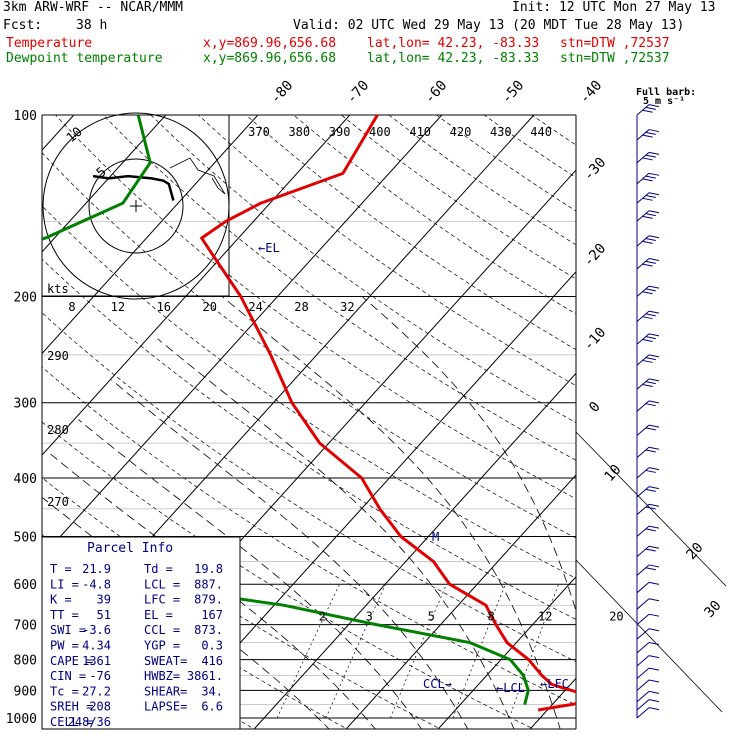  What do you see at coordinates (71, 661) in the screenshot?
I see `parcel-info-cell: CAPE =` at bounding box center [71, 661].